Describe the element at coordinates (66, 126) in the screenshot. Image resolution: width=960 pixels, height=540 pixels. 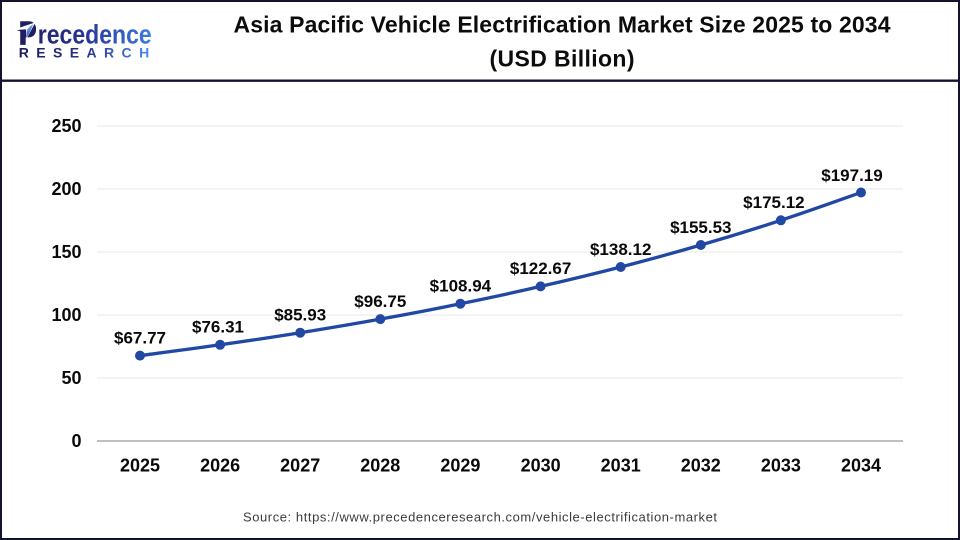
I see `svg-text: 250` at that location.